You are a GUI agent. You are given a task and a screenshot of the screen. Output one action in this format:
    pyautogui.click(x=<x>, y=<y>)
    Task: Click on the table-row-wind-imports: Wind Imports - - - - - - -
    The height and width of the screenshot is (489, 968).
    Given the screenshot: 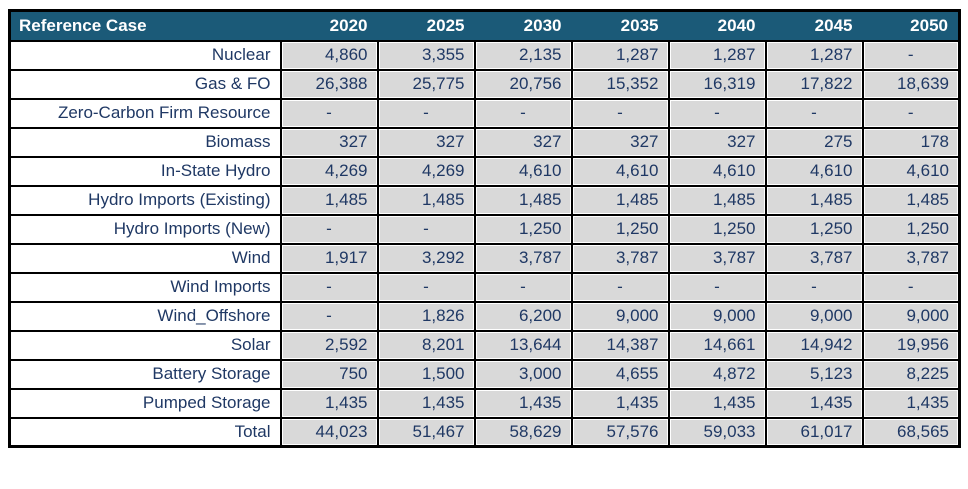 What is the action you would take?
    pyautogui.click(x=484, y=287)
    